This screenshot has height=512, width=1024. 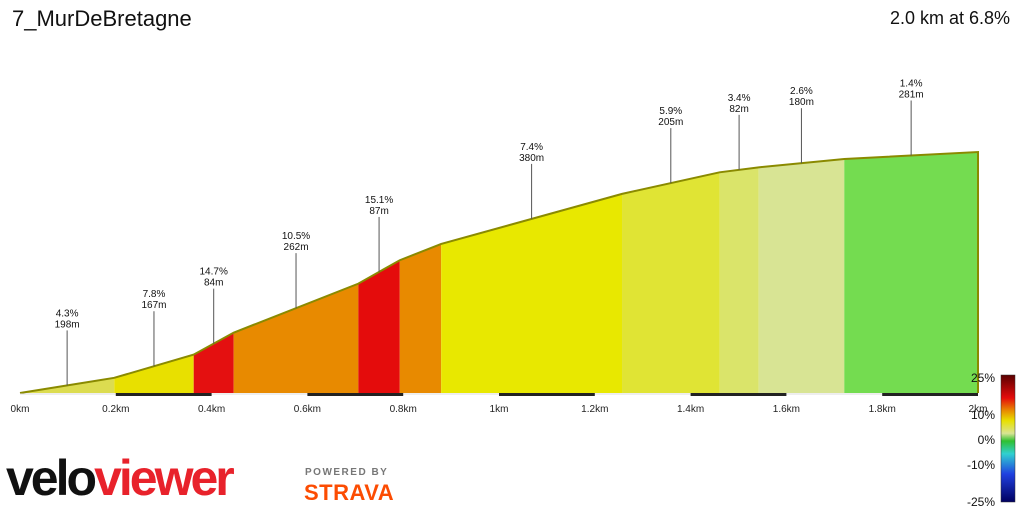 What do you see at coordinates (67, 313) in the screenshot?
I see `segment-gradient-label: 4.3%` at bounding box center [67, 313].